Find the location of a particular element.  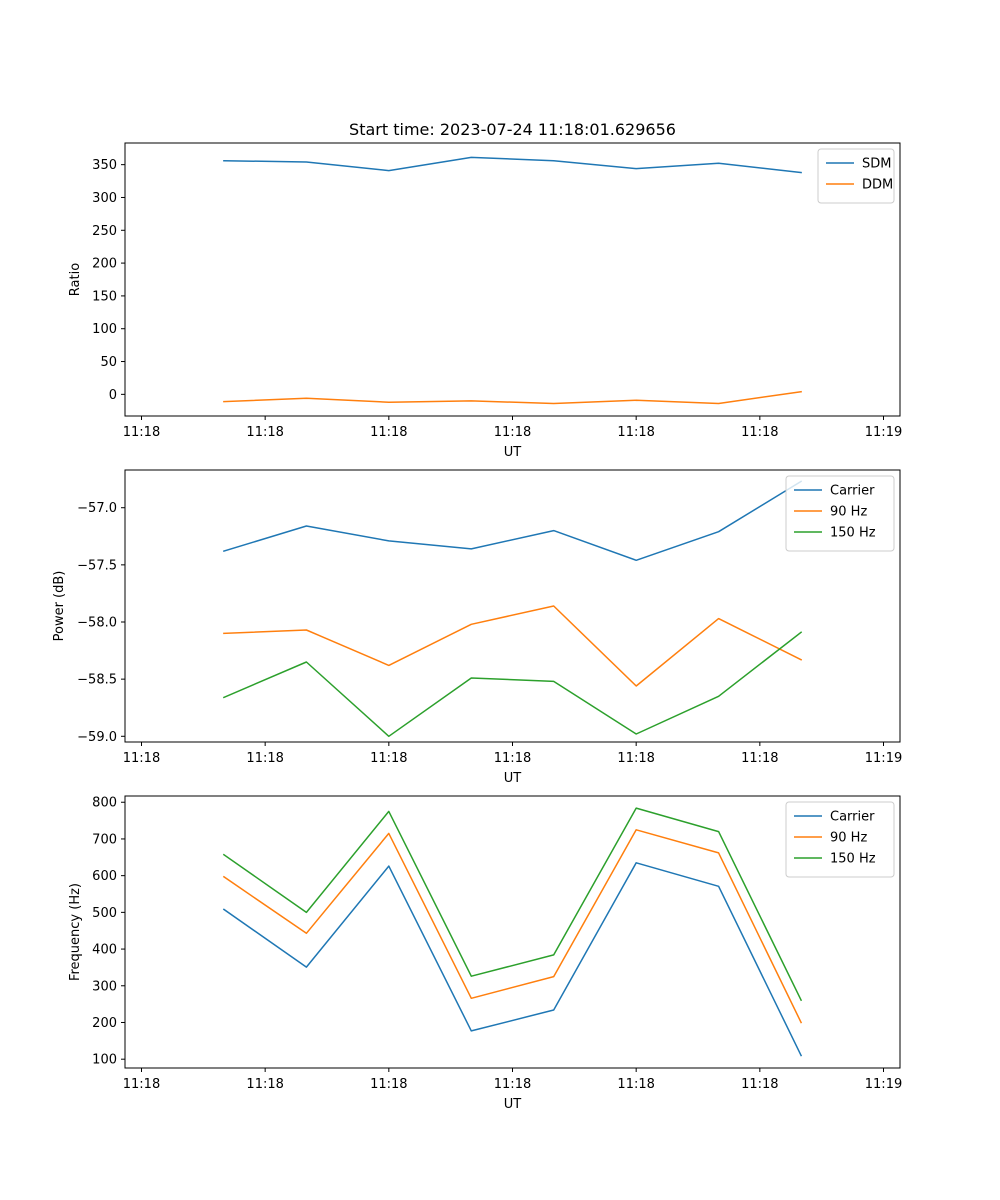

frequency-y-tick-label: 700 is located at coordinates (104, 839).